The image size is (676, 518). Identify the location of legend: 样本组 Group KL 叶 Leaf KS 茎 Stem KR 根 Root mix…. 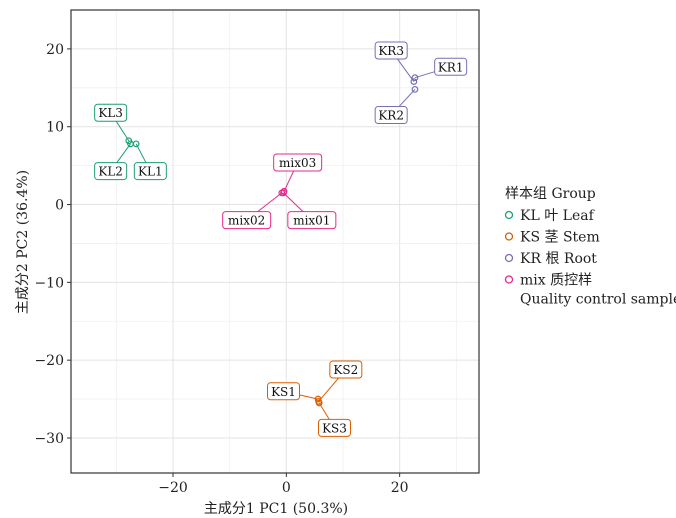
(590, 247).